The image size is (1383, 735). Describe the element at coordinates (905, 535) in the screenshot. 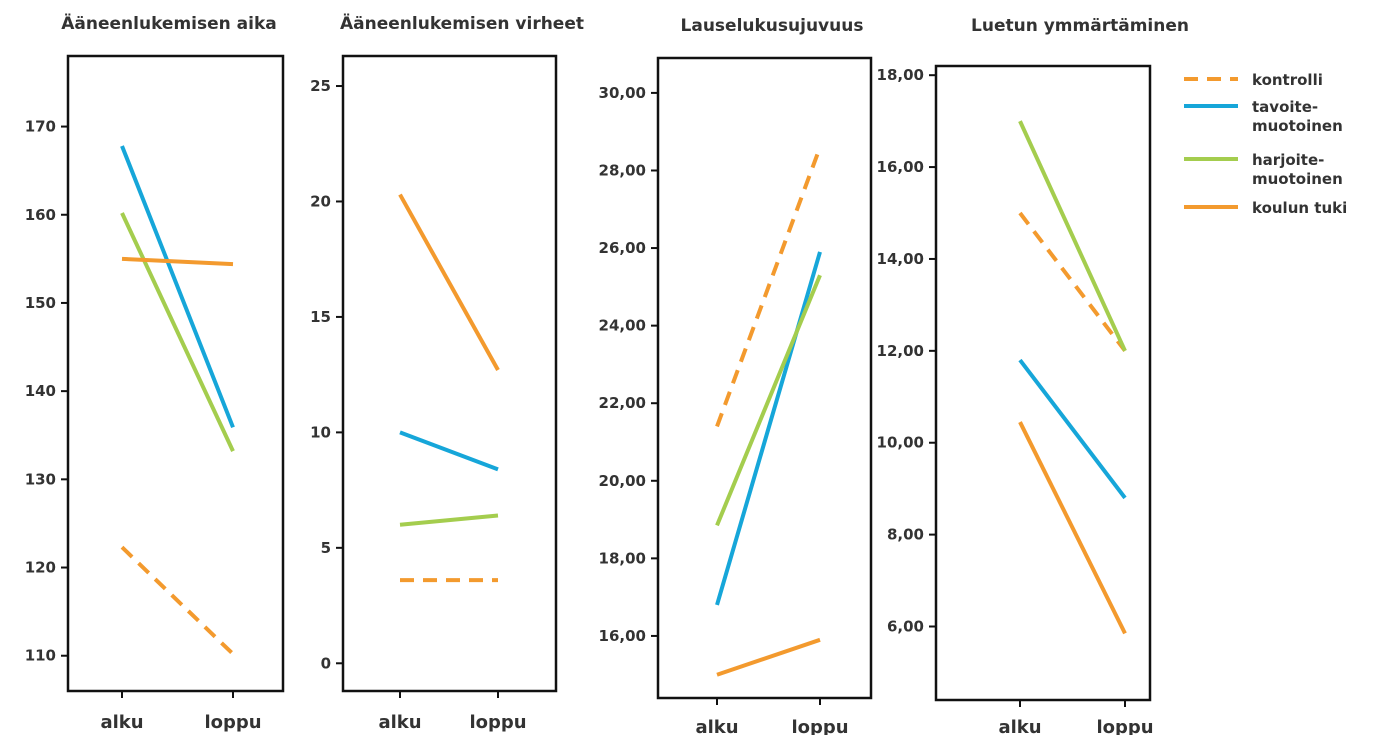

I see `y-tick-label: 8,00` at that location.